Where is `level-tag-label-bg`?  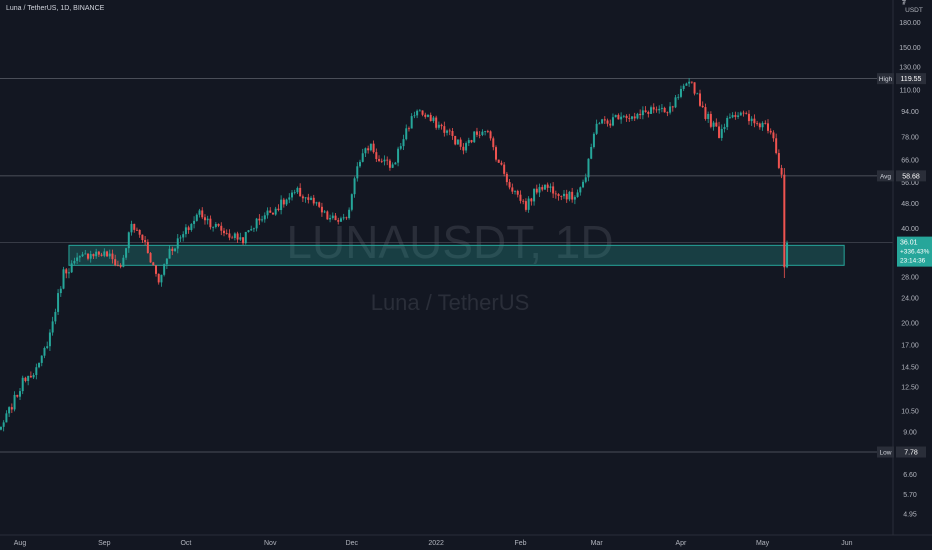 level-tag-label-bg is located at coordinates (885, 452).